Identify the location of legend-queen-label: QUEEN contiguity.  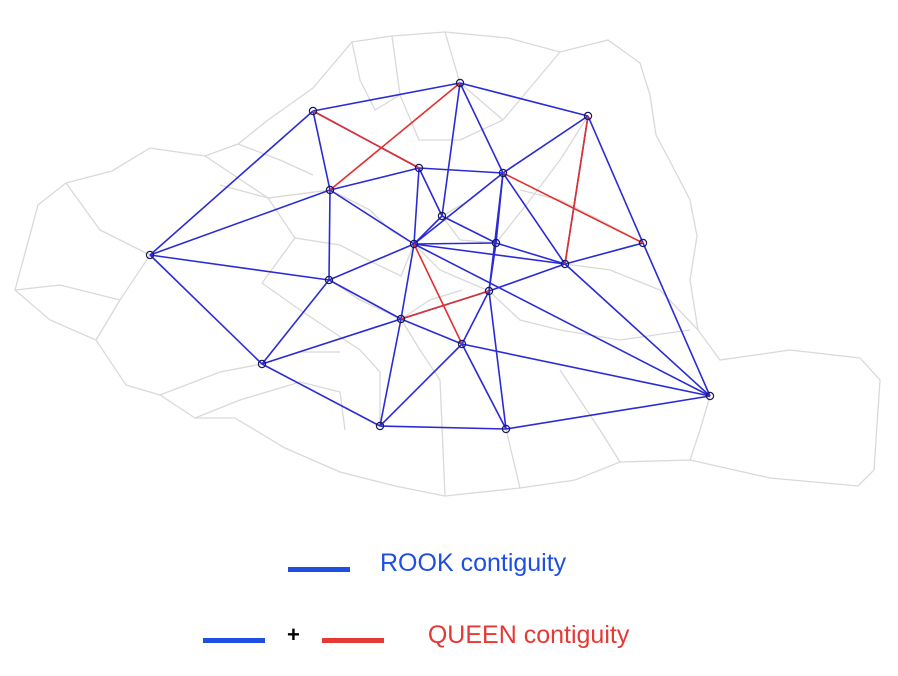
(528, 635).